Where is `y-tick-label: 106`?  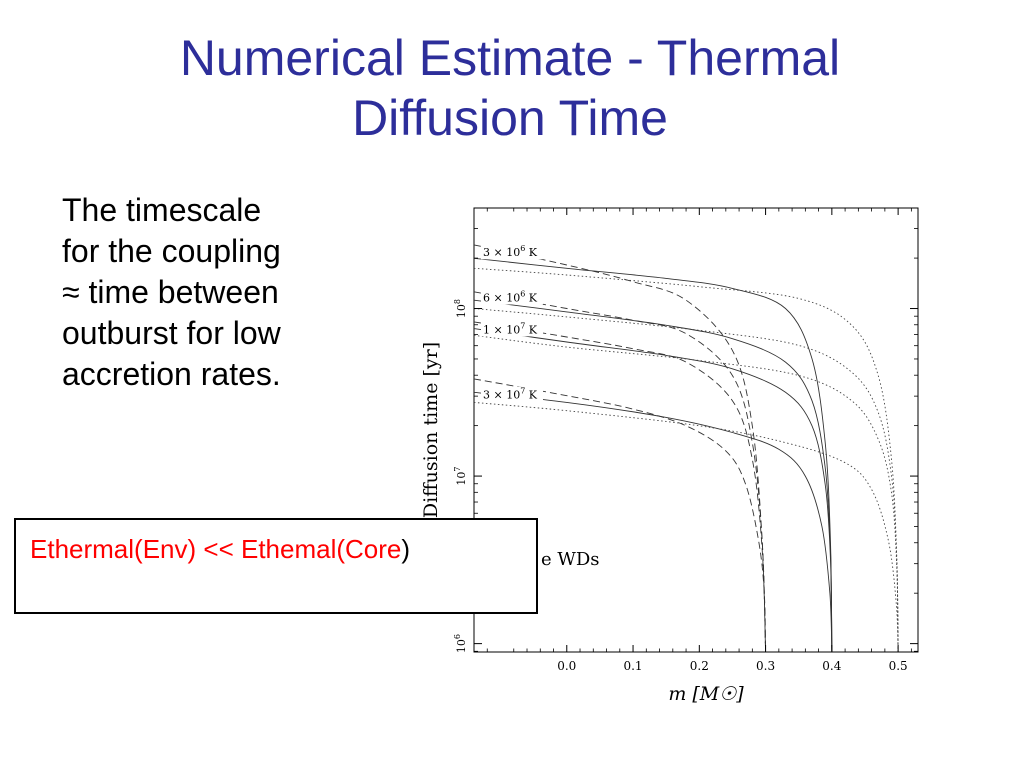 y-tick-label: 106 is located at coordinates (460, 643).